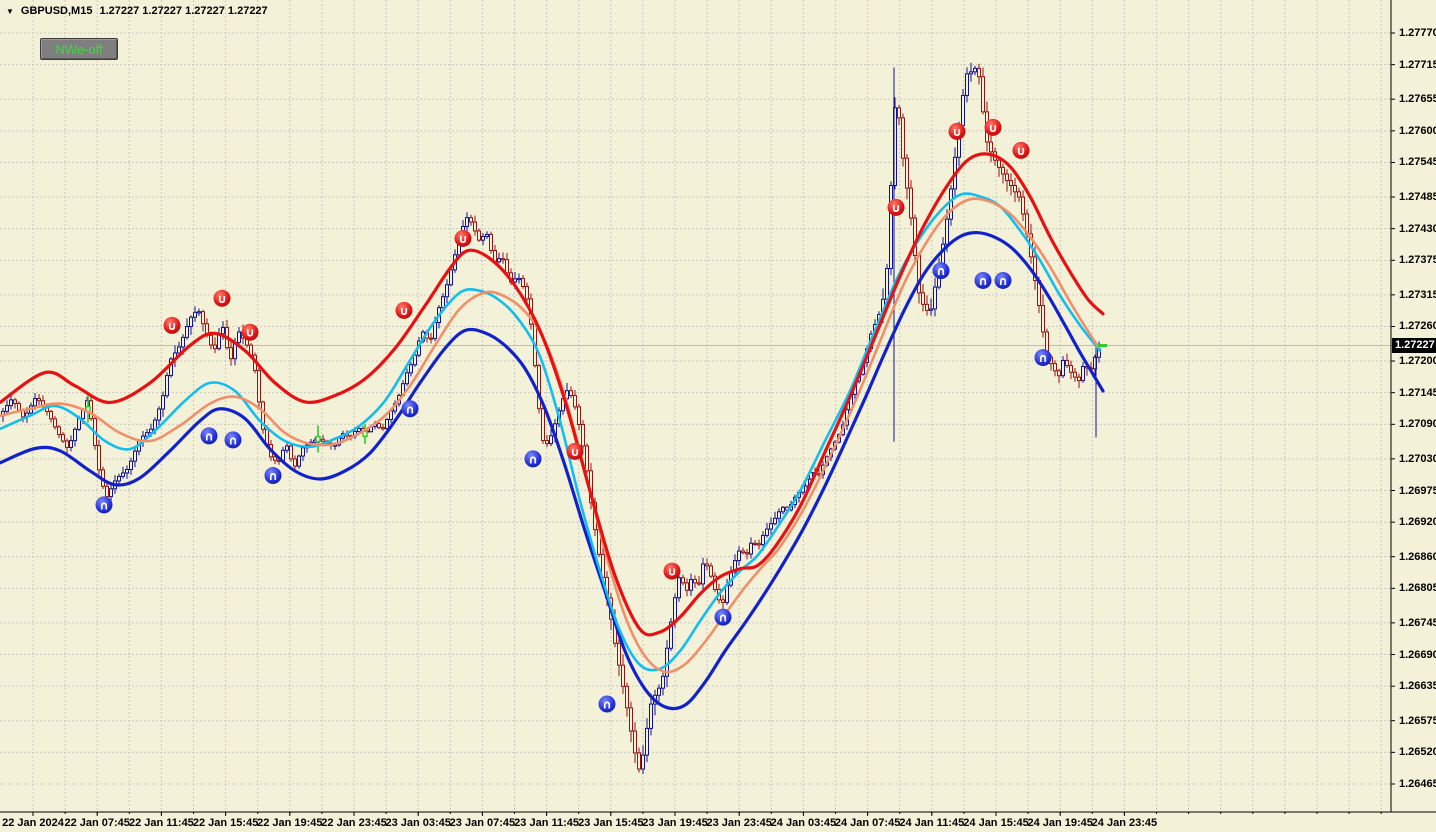 This screenshot has height=832, width=1436. What do you see at coordinates (33, 823) in the screenshot?
I see `time-tick-label: 22 Jan 2024` at bounding box center [33, 823].